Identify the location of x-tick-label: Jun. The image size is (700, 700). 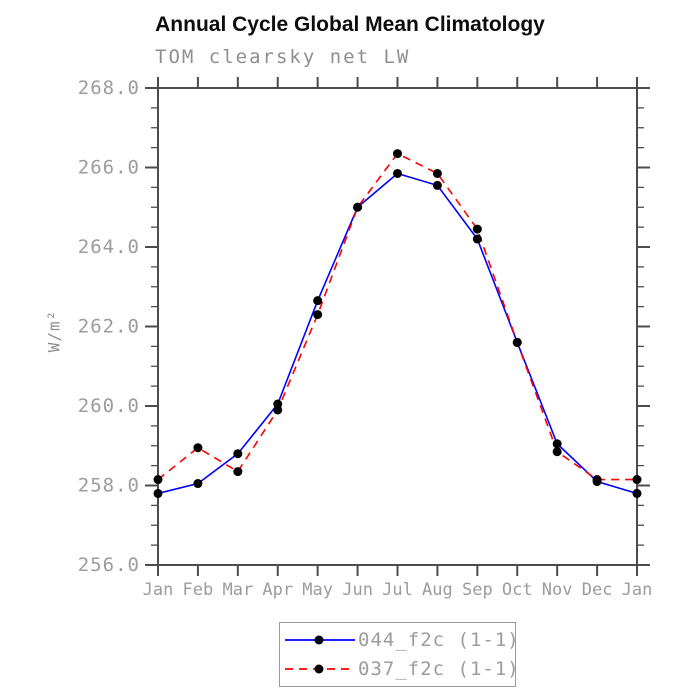
(357, 590).